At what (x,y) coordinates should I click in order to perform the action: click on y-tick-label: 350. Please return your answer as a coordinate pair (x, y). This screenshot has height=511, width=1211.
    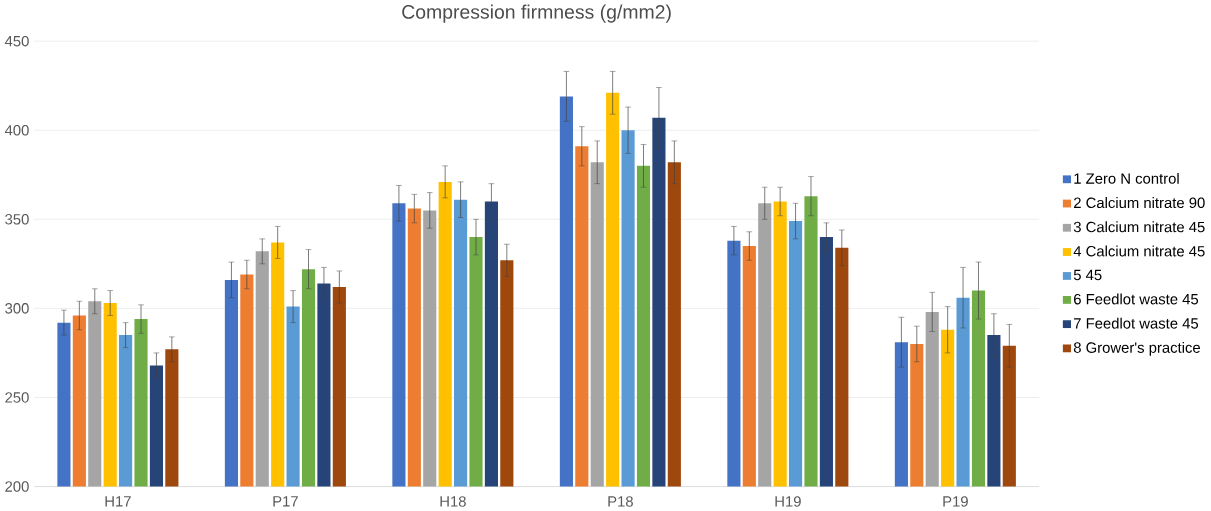
    Looking at the image, I should click on (17, 219).